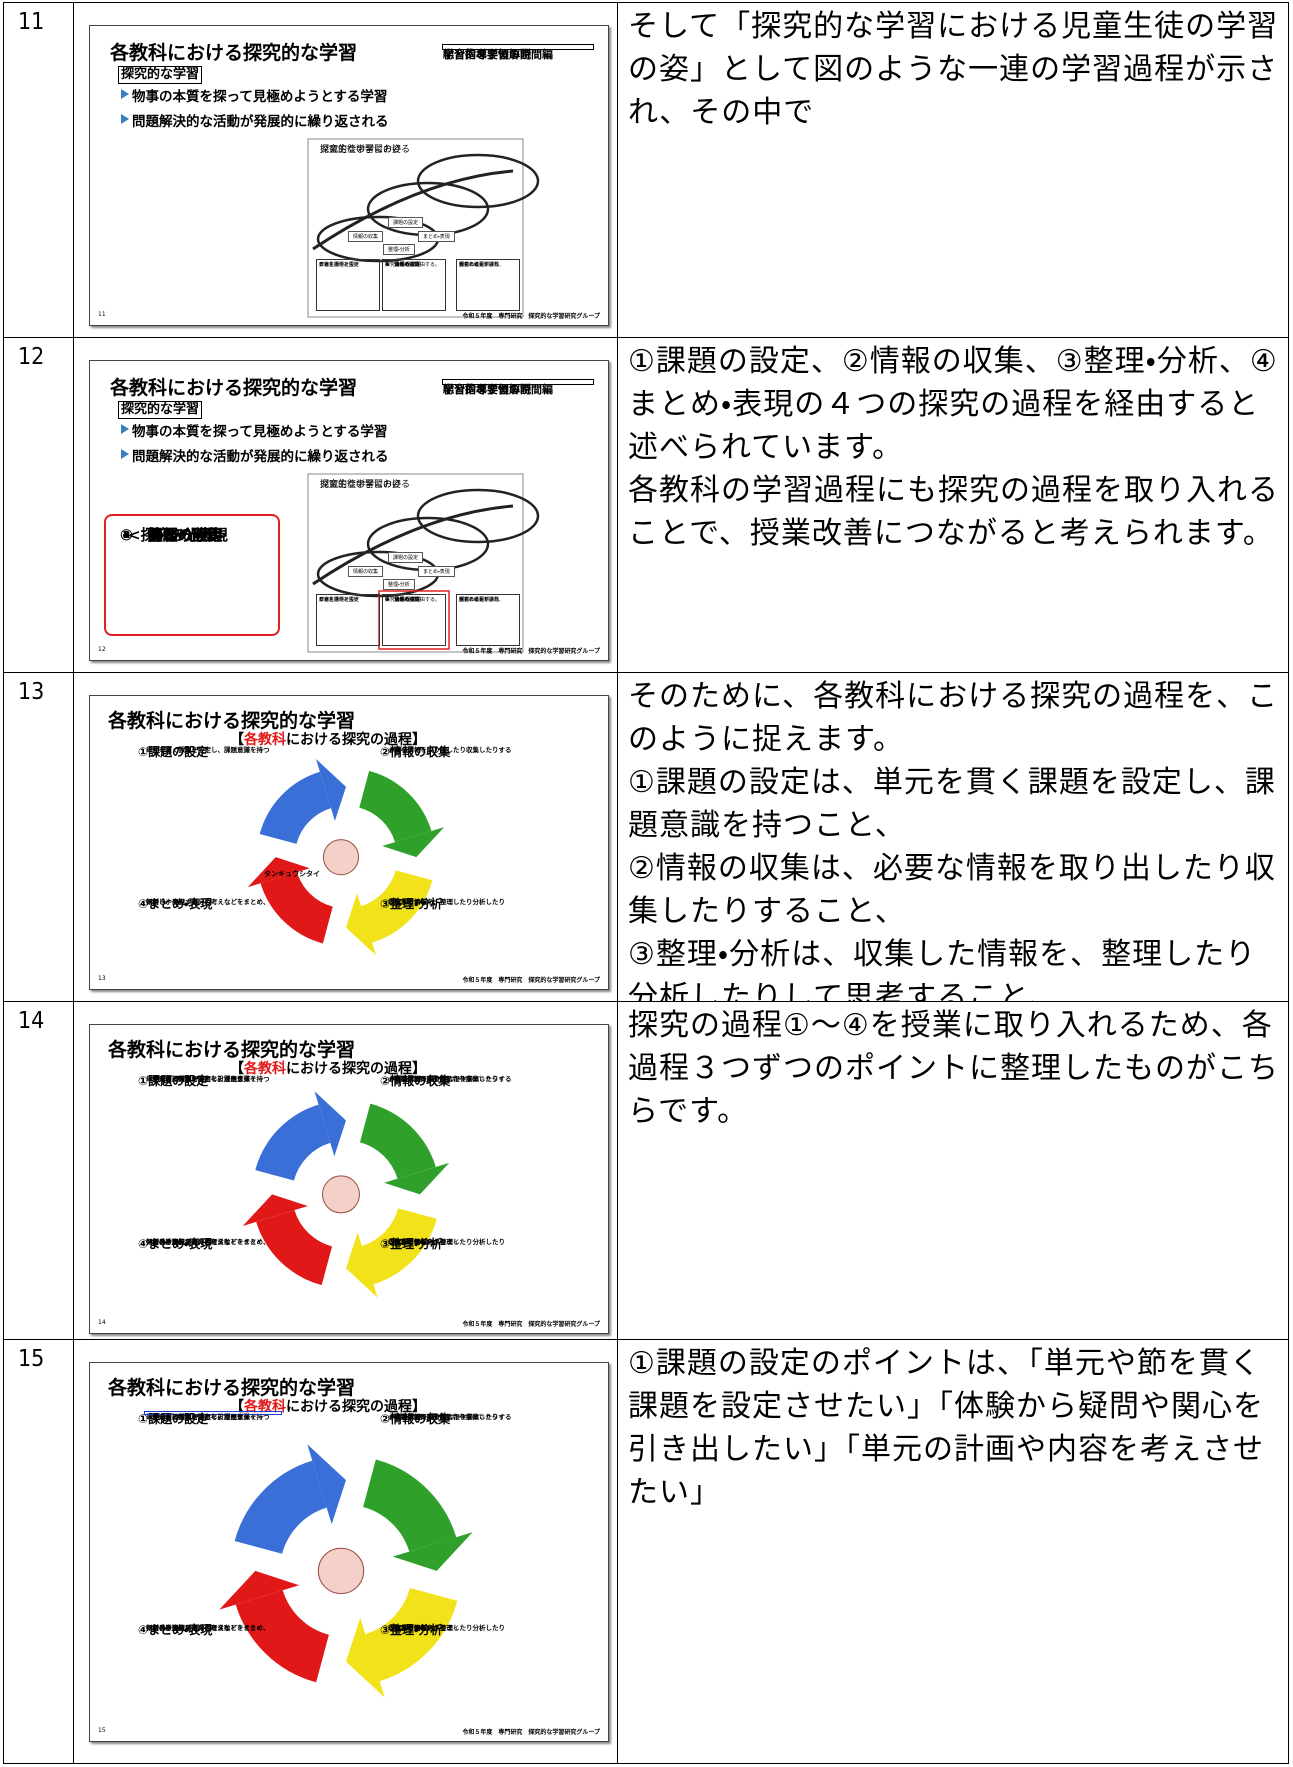 The image size is (1293, 1767). I want to click on quadrant-heading: ③整理・分析, so click(411, 904).